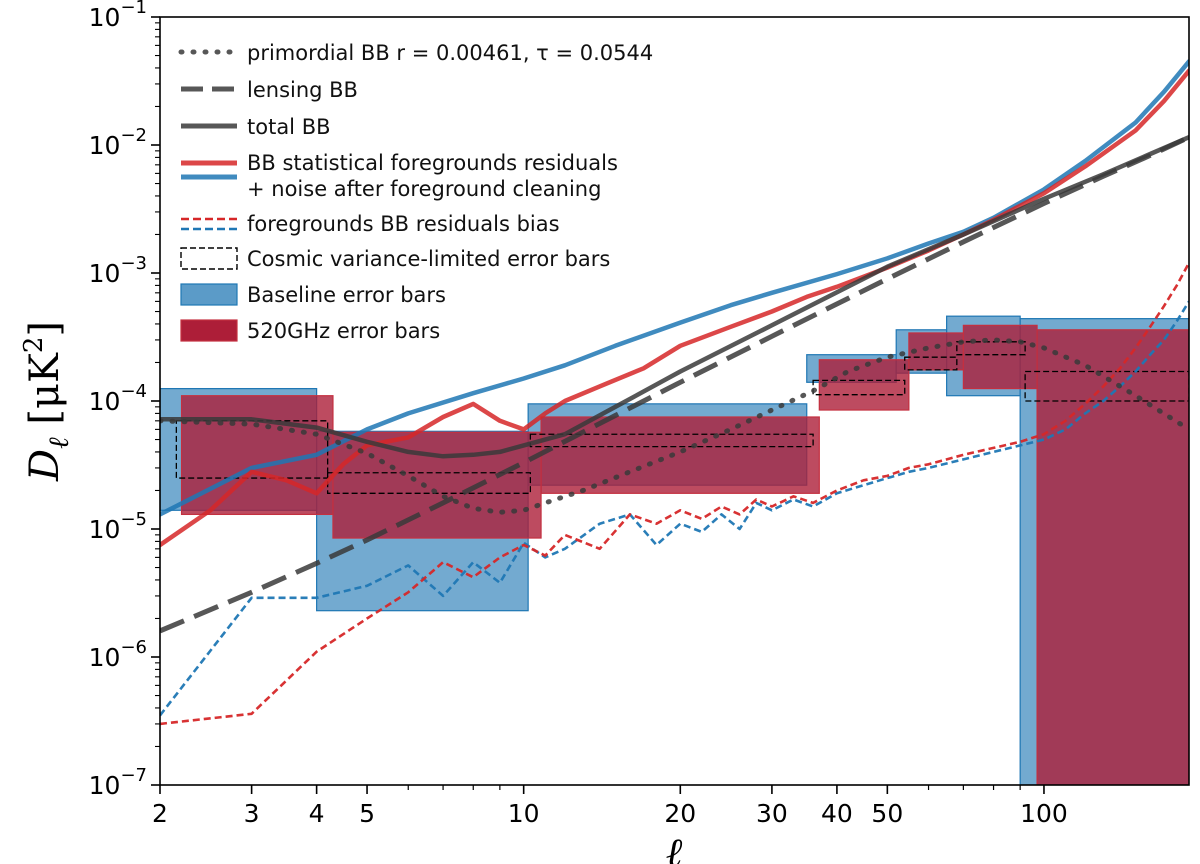 The image size is (1200, 864). I want to click on x-tick-label: 10, so click(524, 813).